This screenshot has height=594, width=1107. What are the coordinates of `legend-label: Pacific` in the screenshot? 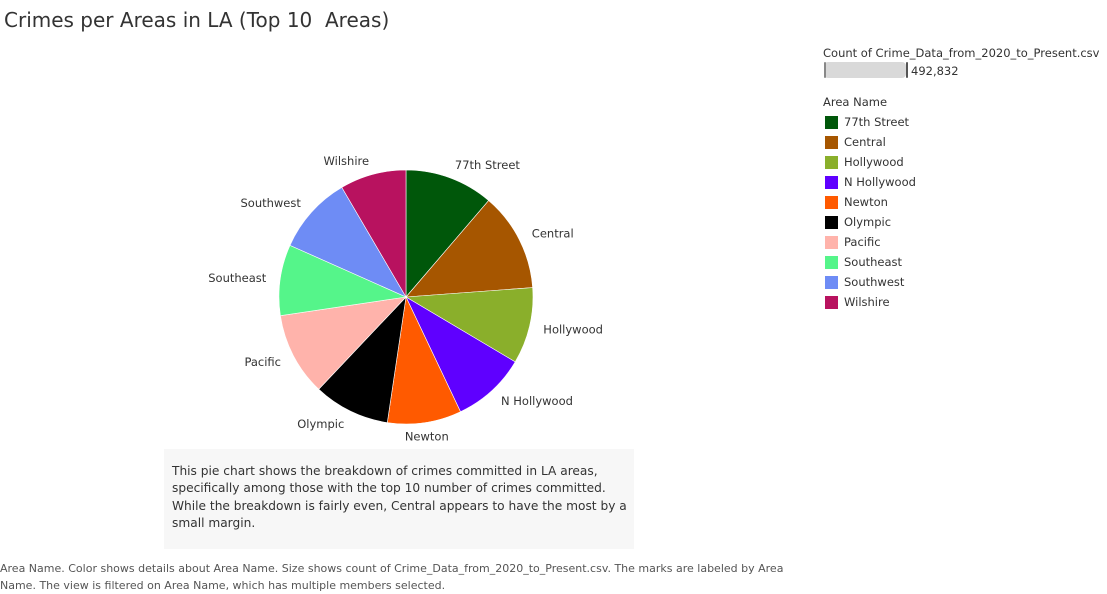 It's located at (862, 242).